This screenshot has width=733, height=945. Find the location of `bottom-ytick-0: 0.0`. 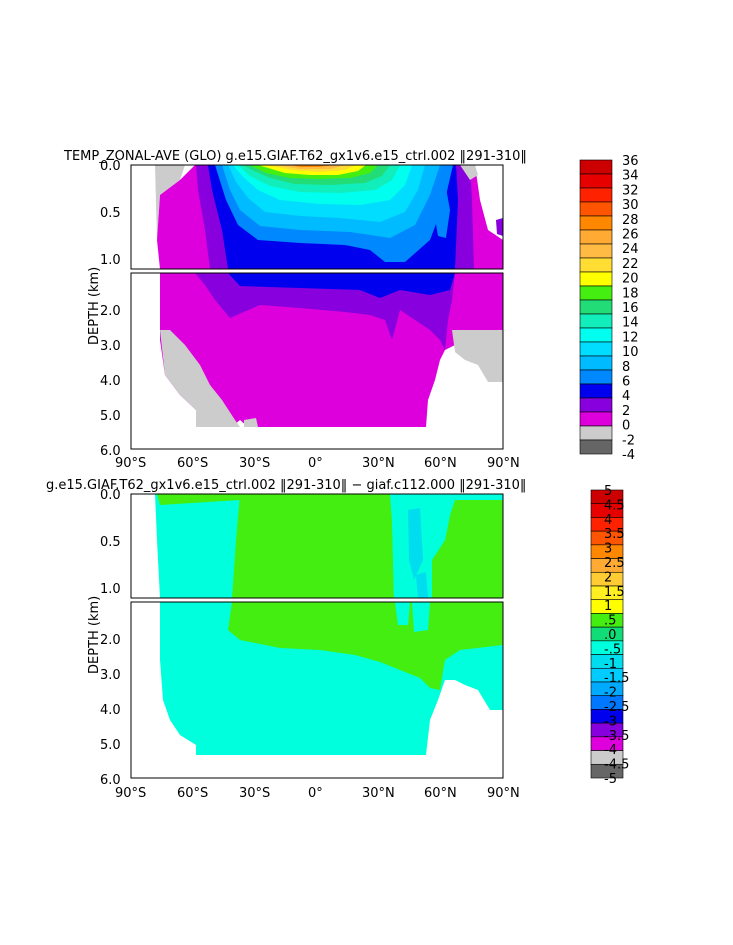

bottom-ytick-0: 0.0 is located at coordinates (110, 495).